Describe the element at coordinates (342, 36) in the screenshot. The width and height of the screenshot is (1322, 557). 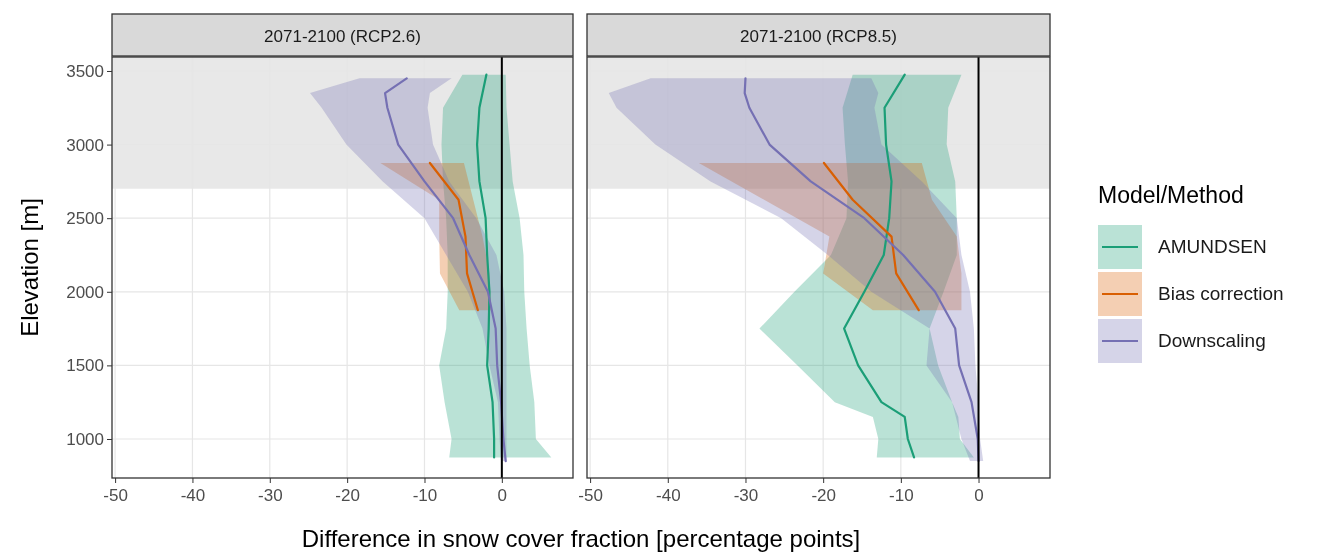
I see `chart-title: 2071-2100 (RCP2.6)` at that location.